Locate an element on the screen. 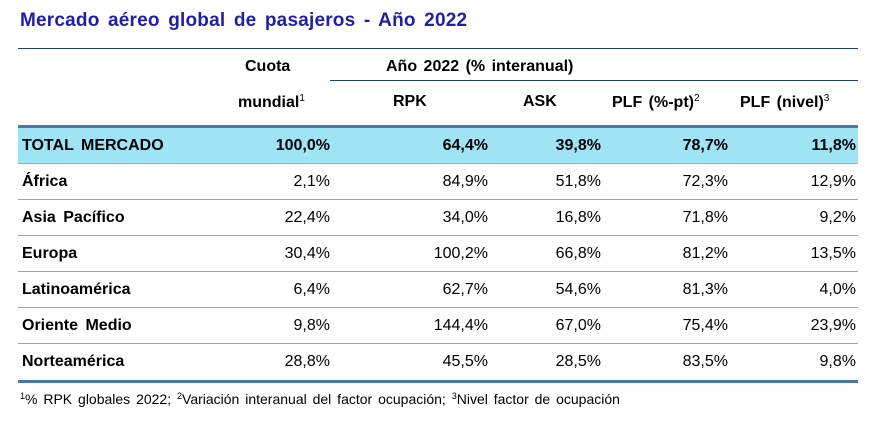 The image size is (871, 440). cell-ask: 54,6% is located at coordinates (578, 289).